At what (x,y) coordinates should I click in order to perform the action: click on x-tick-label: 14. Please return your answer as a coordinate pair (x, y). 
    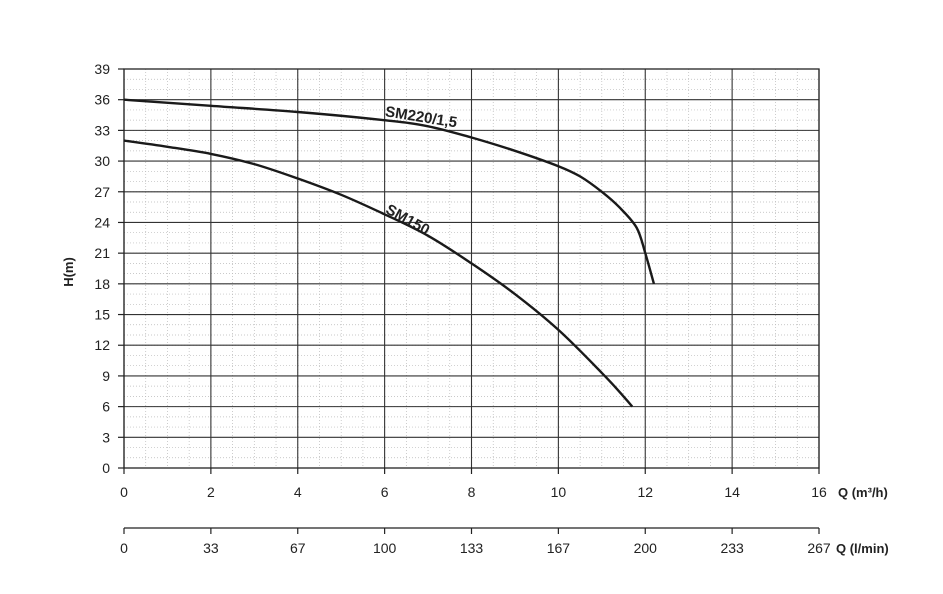
    Looking at the image, I should click on (732, 492).